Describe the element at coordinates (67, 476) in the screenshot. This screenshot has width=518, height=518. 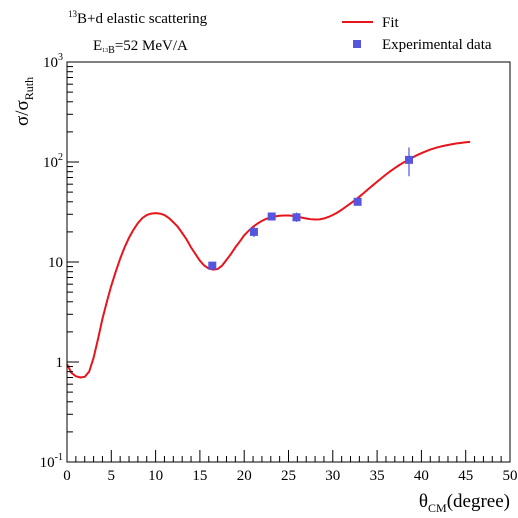
I see `x-tick-label: 0` at that location.